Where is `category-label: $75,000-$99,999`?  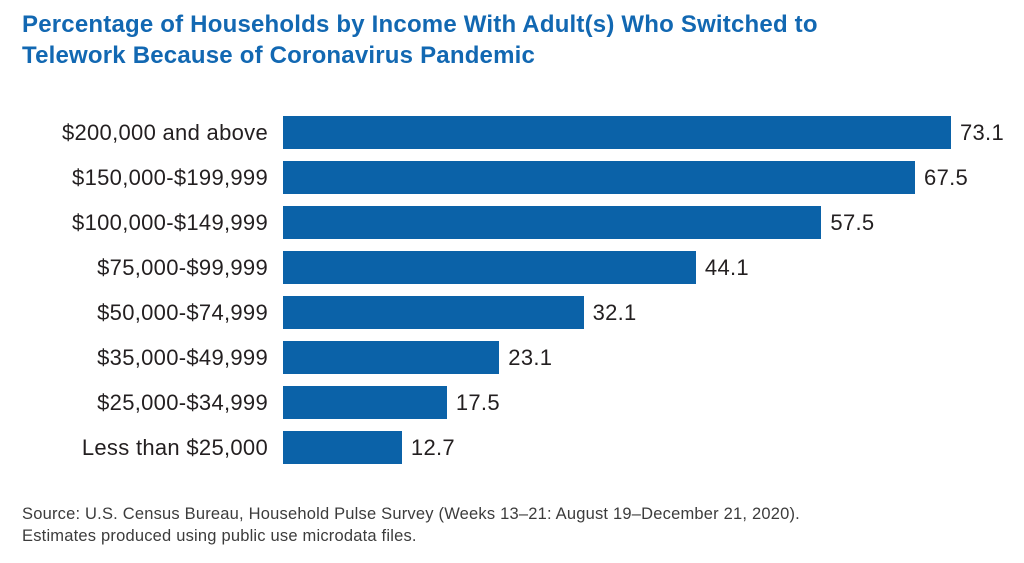 category-label: $75,000-$99,999 is located at coordinates (182, 267).